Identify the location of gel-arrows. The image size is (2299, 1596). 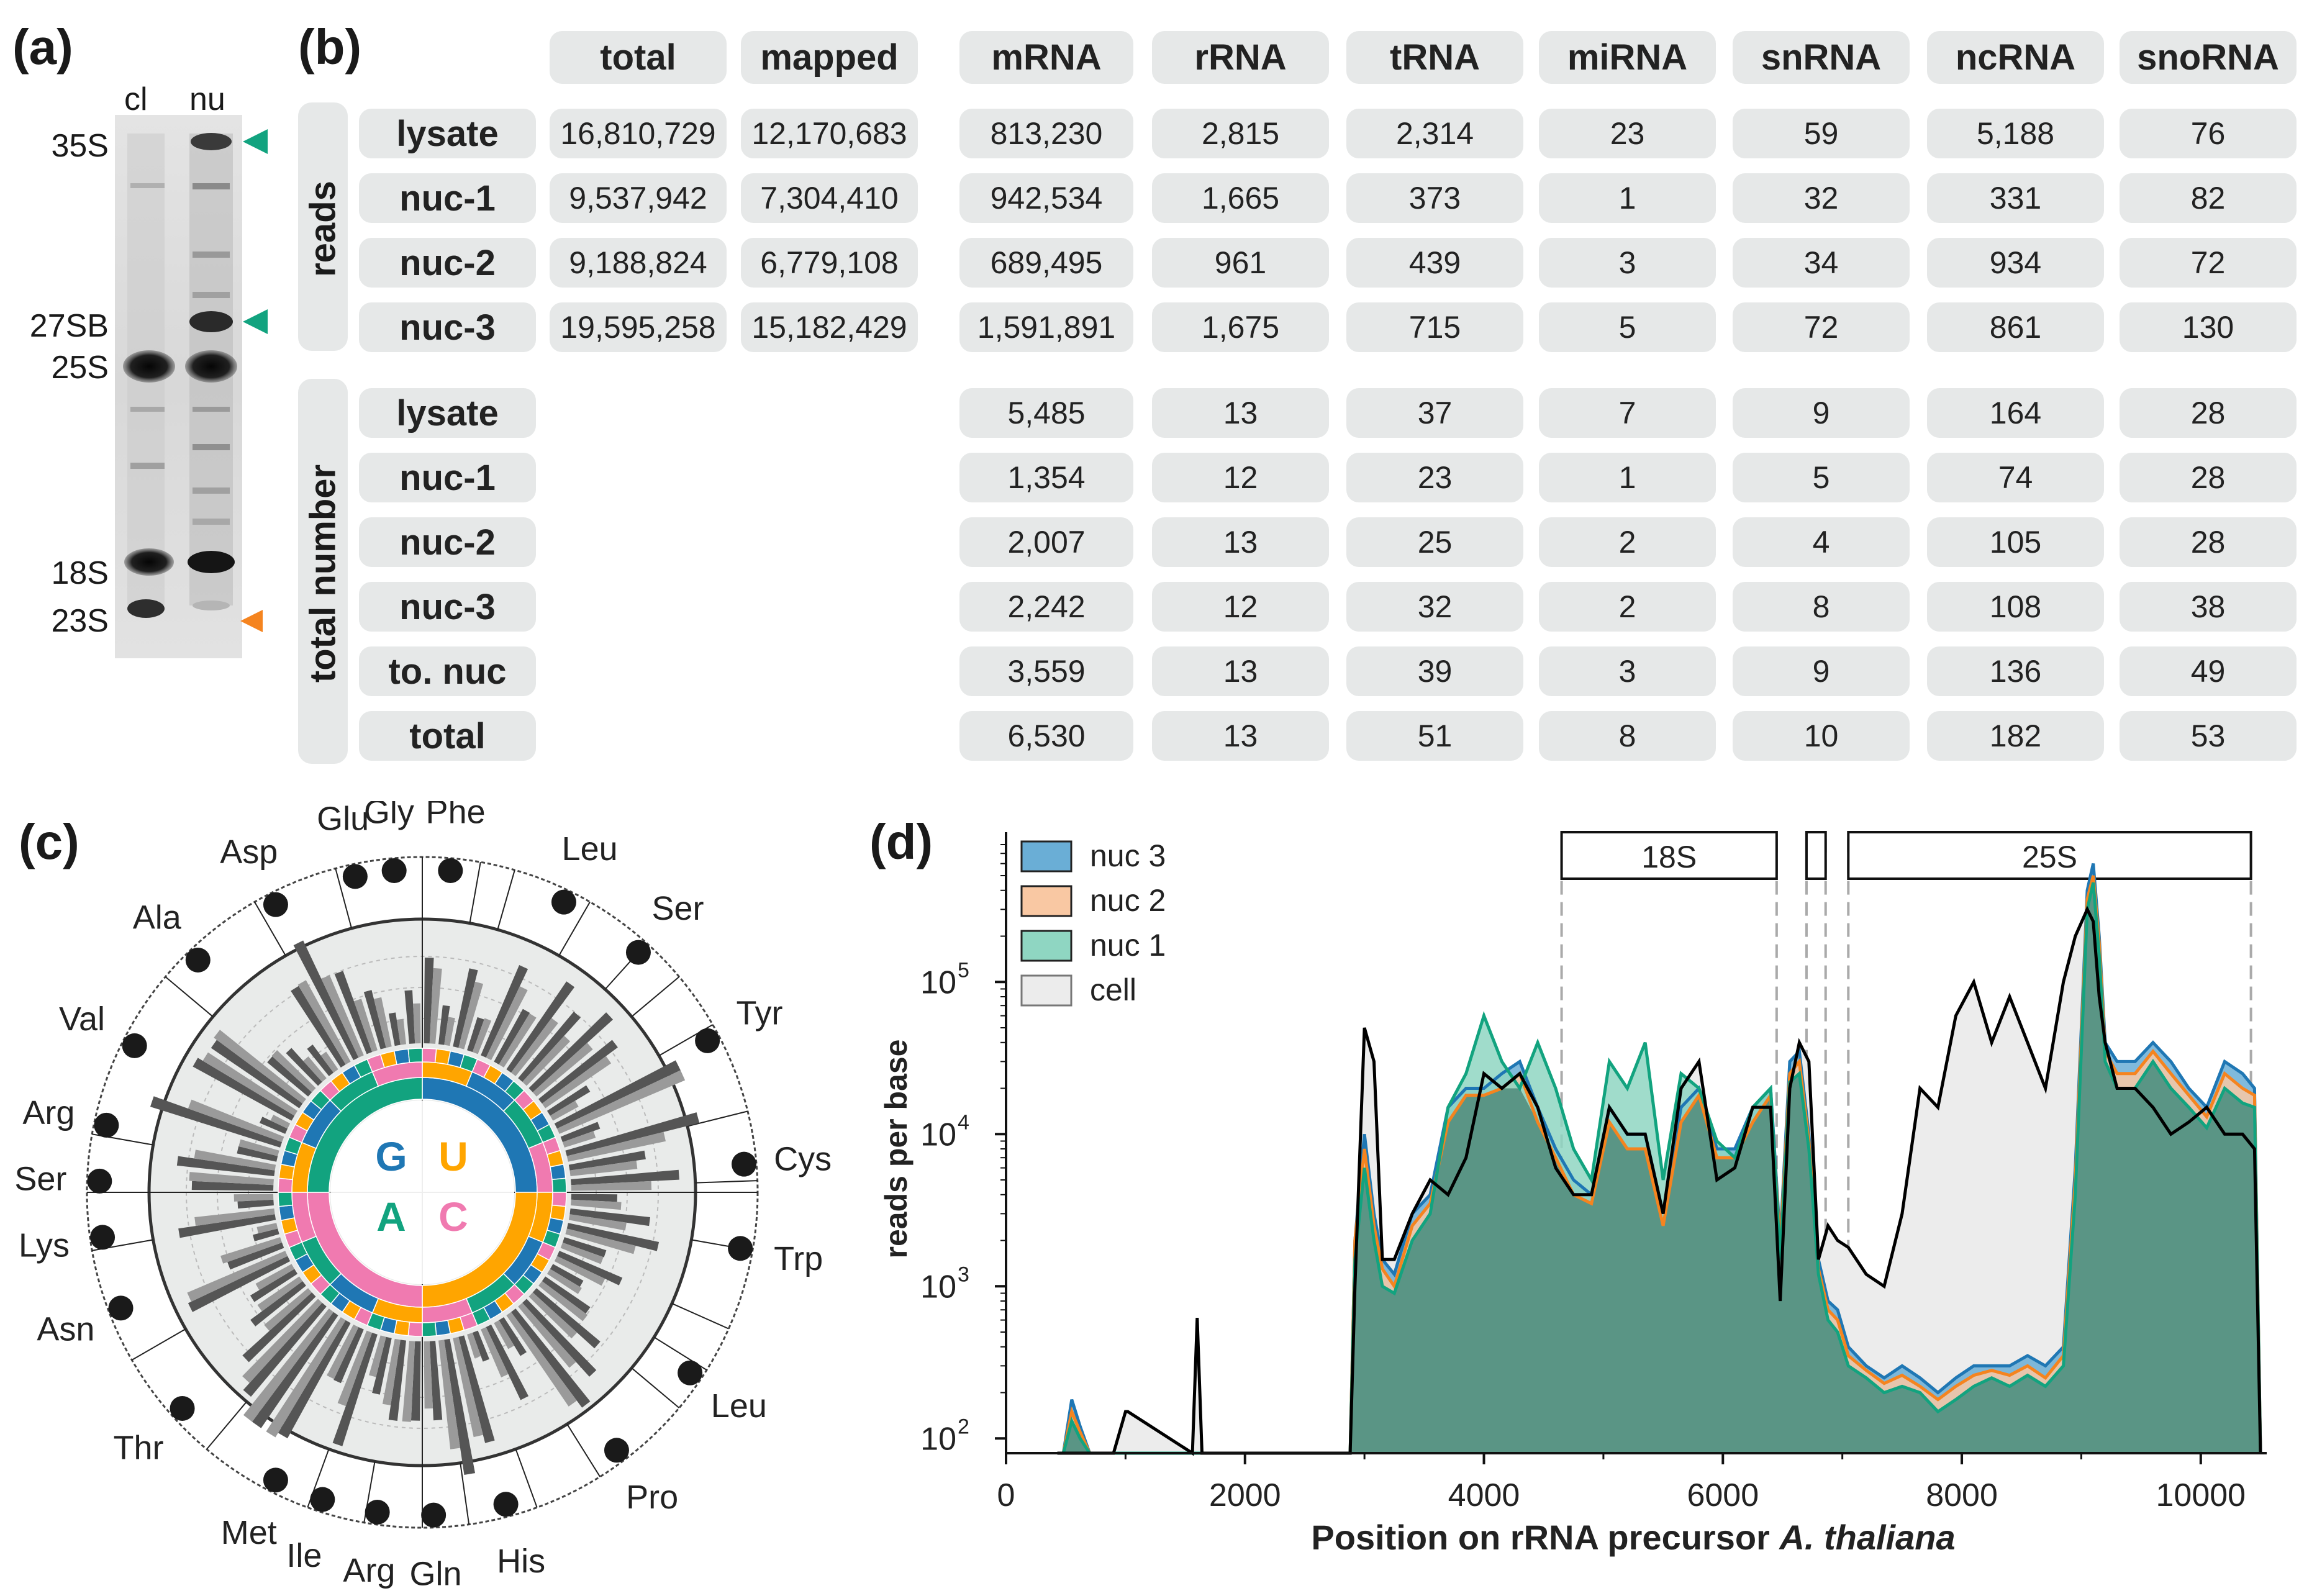
(254, 380).